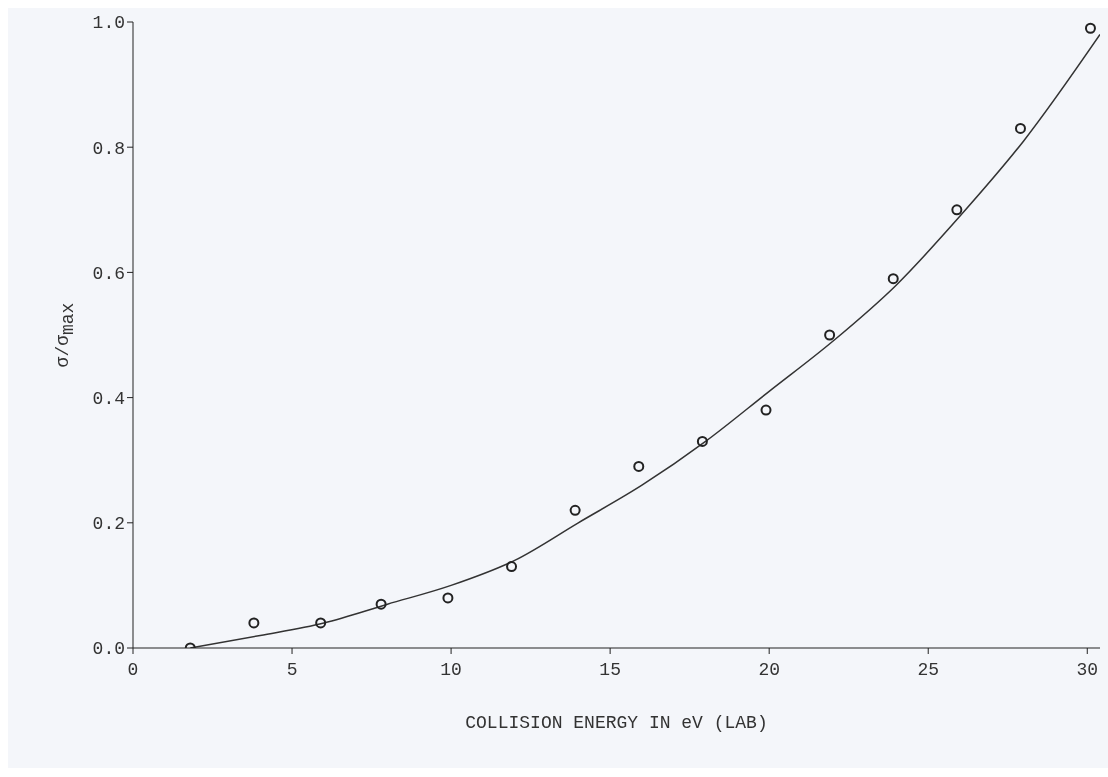 Image resolution: width=1108 pixels, height=777 pixels. Describe the element at coordinates (451, 669) in the screenshot. I see `x-tick-label: 10` at that location.